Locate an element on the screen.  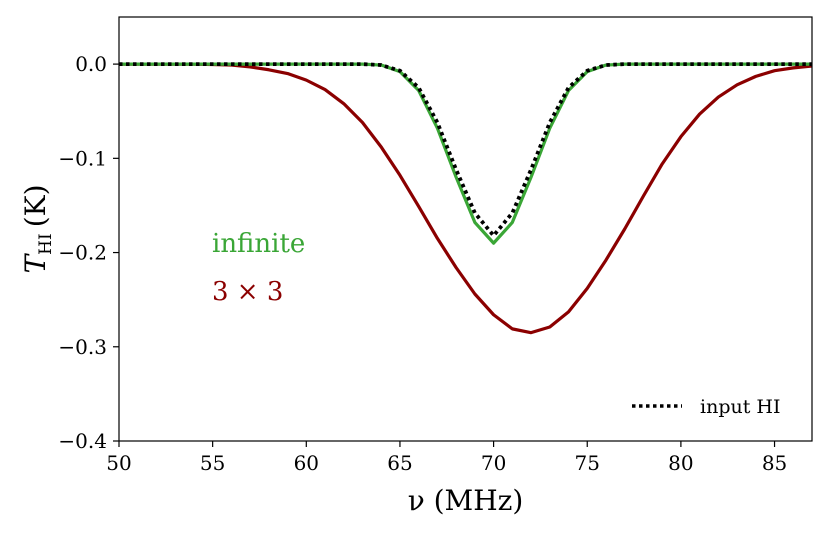
y-tick-label: −0.4 is located at coordinates (82, 441).